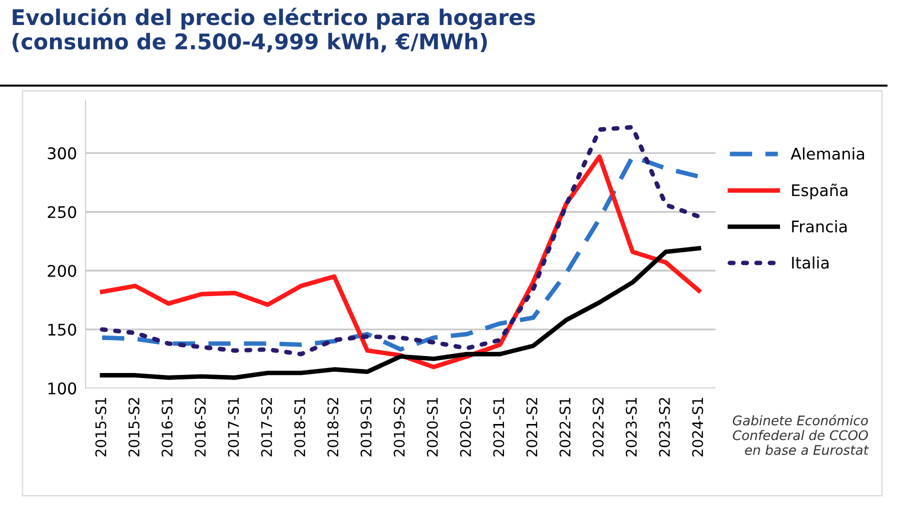 The width and height of the screenshot is (900, 519). What do you see at coordinates (62, 330) in the screenshot?
I see `y-tick-label: 150` at bounding box center [62, 330].